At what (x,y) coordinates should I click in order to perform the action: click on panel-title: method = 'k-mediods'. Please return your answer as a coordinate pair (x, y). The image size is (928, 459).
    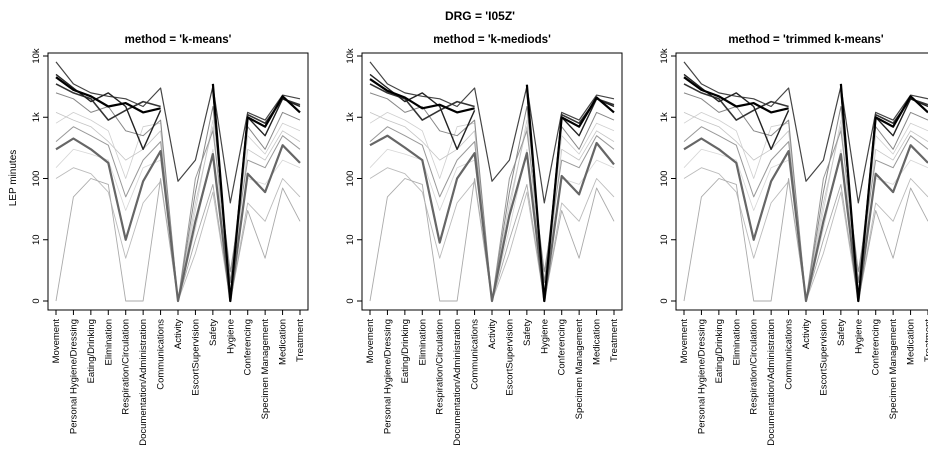
    Looking at the image, I should click on (492, 40).